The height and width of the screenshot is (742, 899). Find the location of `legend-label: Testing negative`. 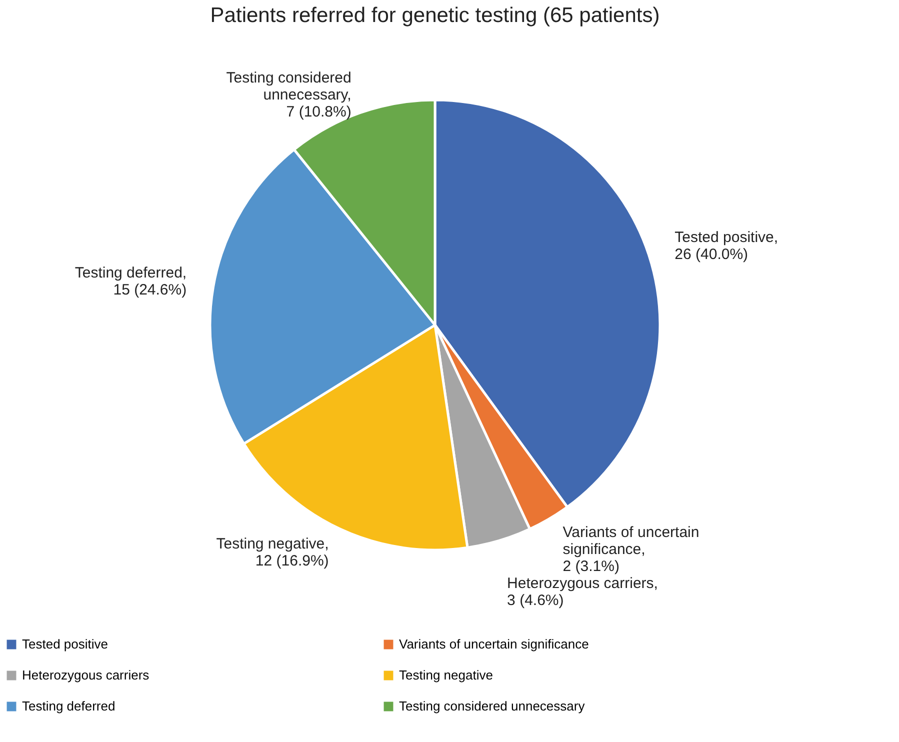

legend-label: Testing negative is located at coordinates (446, 675).